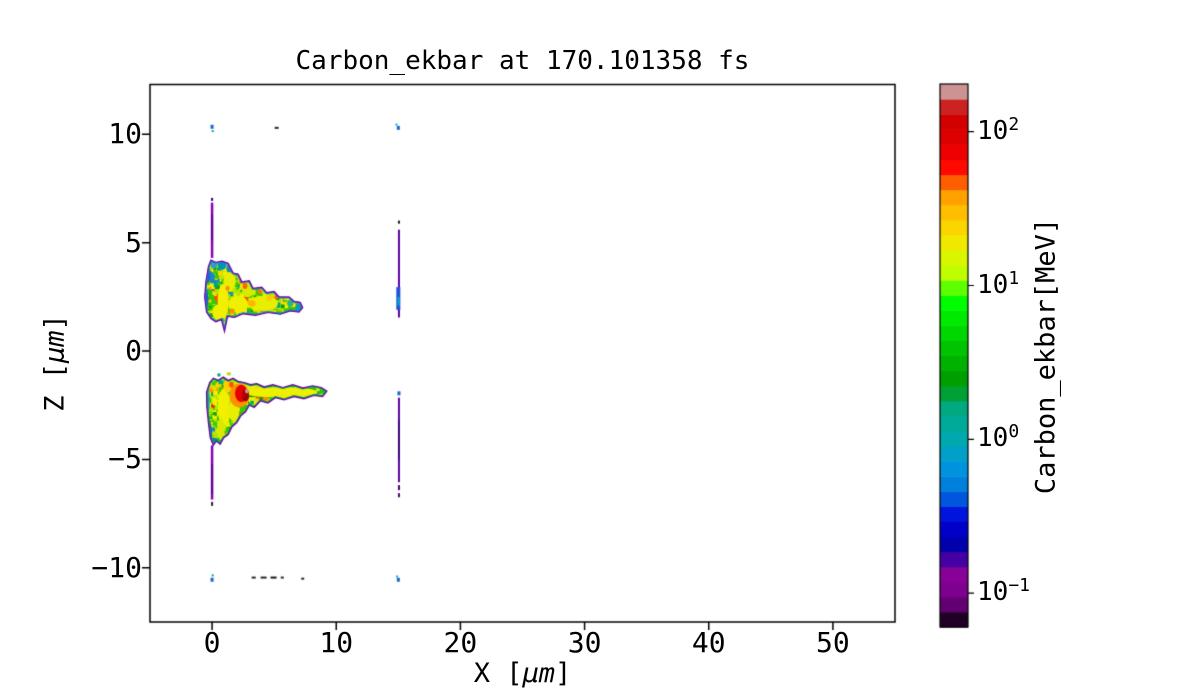 The image size is (1200, 700). Describe the element at coordinates (1046, 356) in the screenshot. I see `colorbar-label: Carbon_ekbar[MeV]` at that location.